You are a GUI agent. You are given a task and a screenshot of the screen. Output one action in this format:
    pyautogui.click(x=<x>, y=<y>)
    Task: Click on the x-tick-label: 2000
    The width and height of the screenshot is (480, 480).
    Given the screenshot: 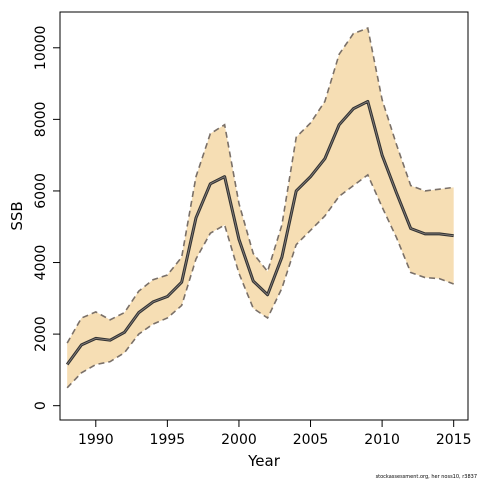 What is the action you would take?
    pyautogui.click(x=239, y=440)
    